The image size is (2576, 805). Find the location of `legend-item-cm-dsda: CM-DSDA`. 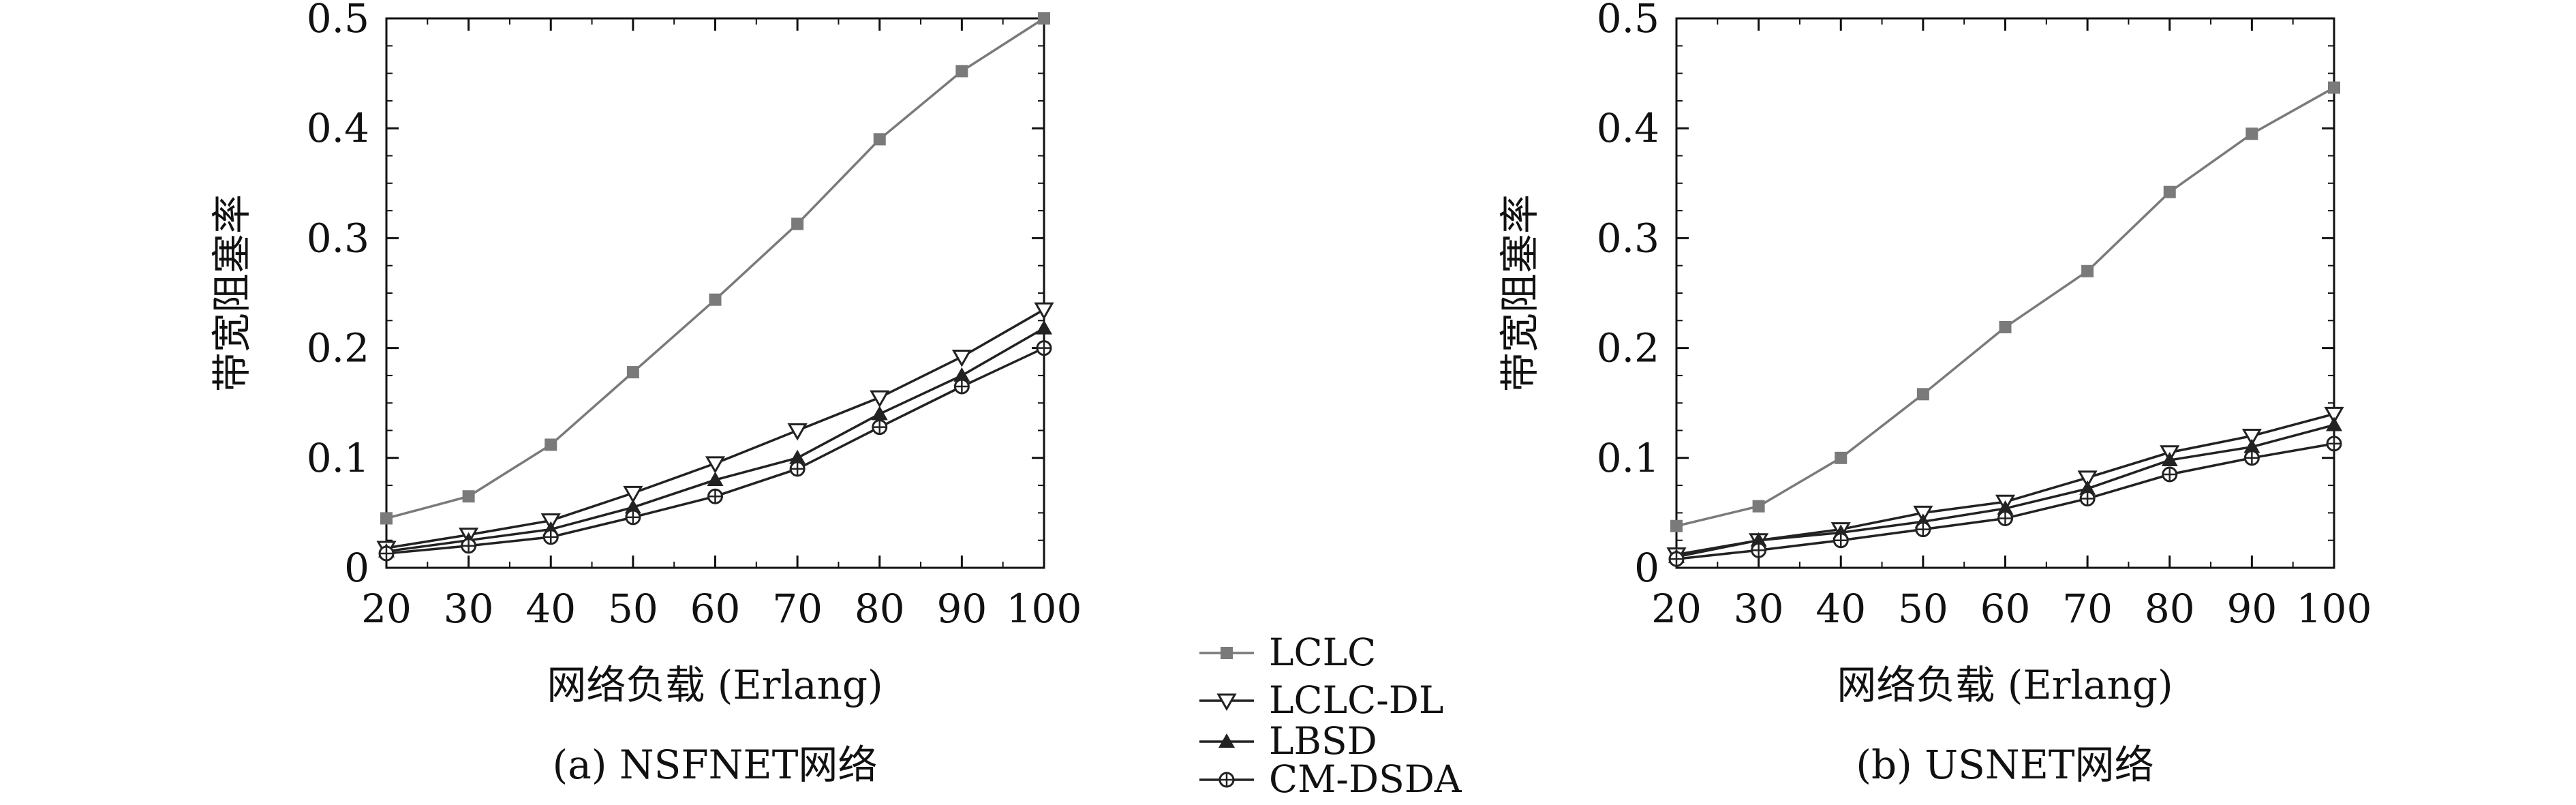

legend-item-cm-dsda: CM-DSDA is located at coordinates (1330, 779).